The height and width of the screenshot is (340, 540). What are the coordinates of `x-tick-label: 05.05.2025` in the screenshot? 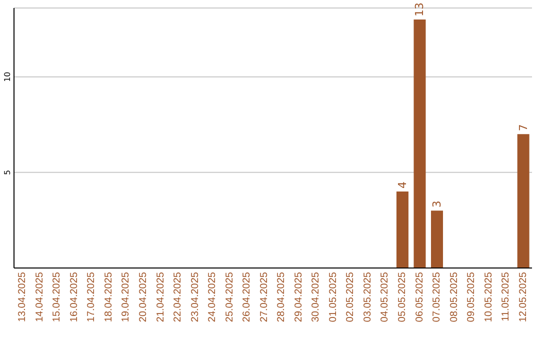 It's located at (402, 297).